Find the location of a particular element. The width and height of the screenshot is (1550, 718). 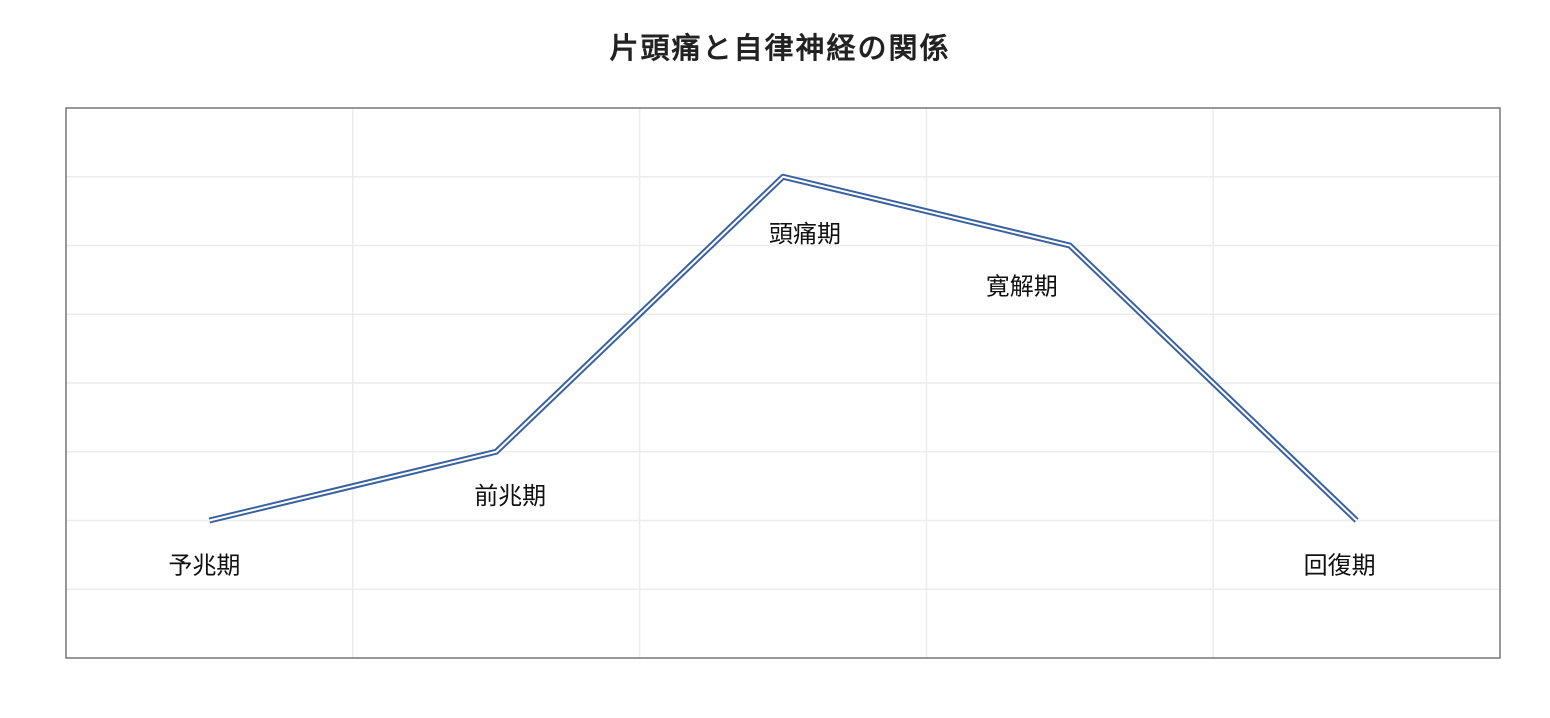

point-label: 前兆期 is located at coordinates (510, 496).